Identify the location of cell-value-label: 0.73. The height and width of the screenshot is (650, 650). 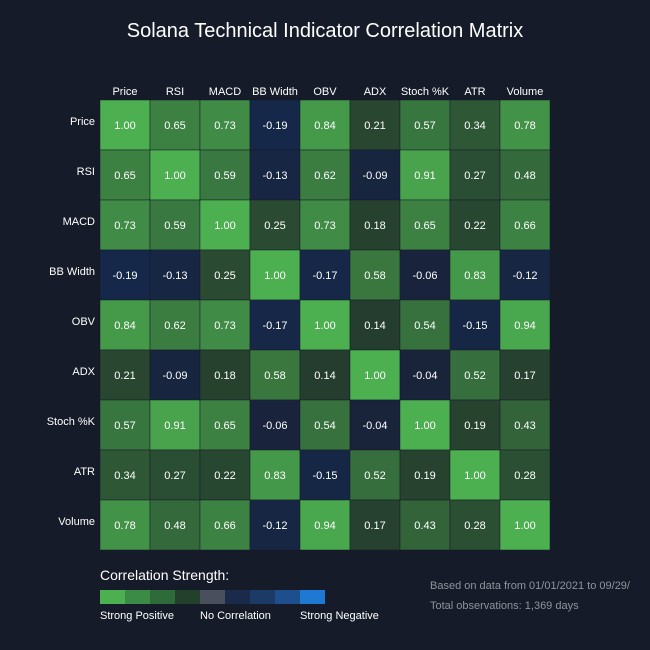
(324, 226).